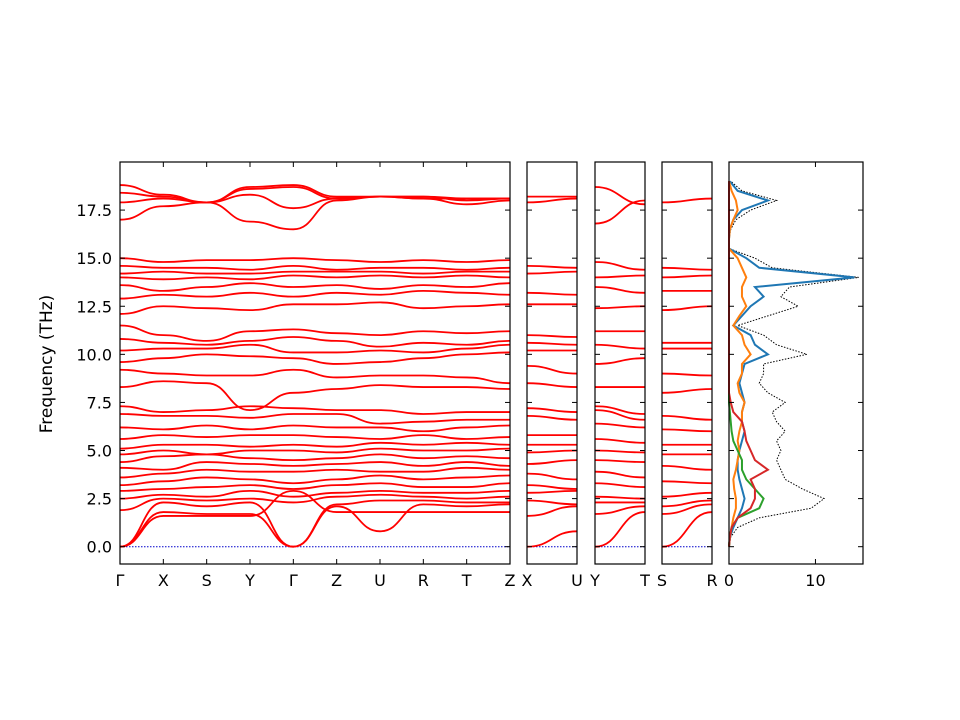 This screenshot has width=960, height=720. I want to click on dos-panel: 0 10, so click(794, 375).